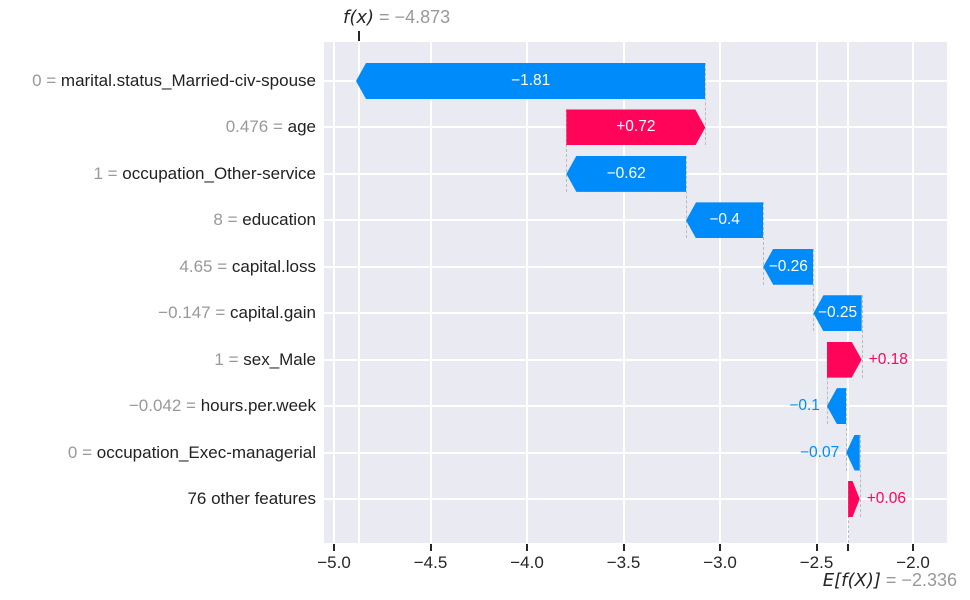 This screenshot has height=600, width=970. I want to click on x-axis-tick-label: −5.0, so click(334, 562).